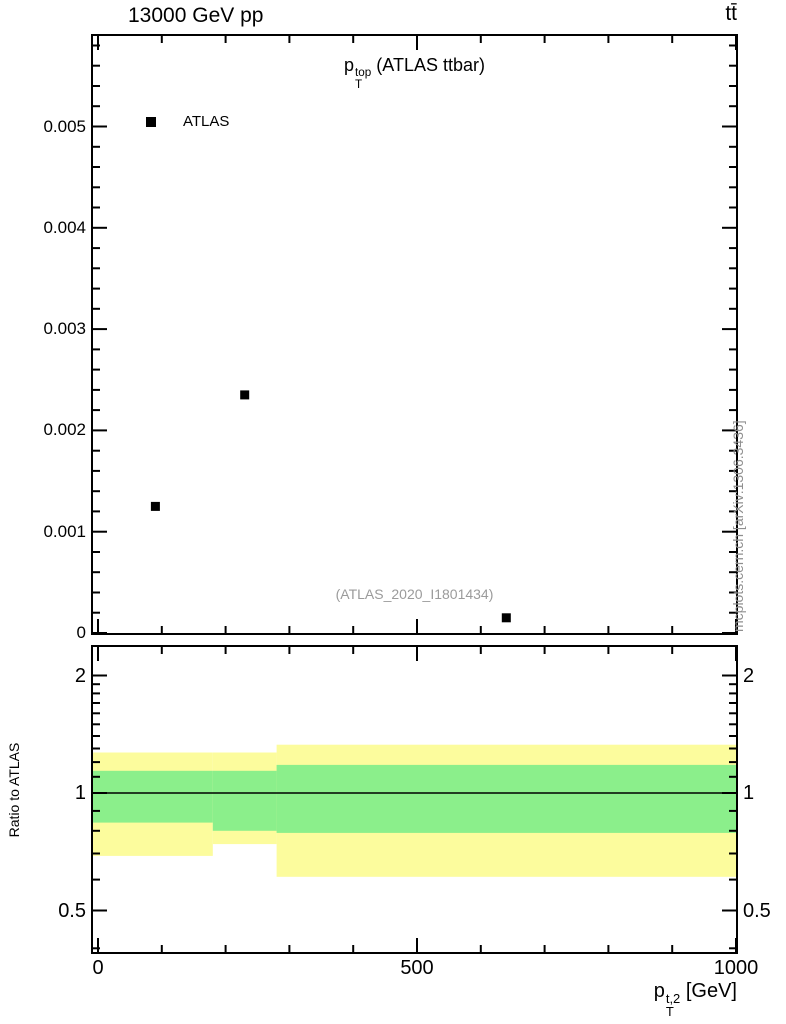 Image resolution: width=786 pixels, height=1024 pixels. I want to click on tick-label: 0.002, so click(64, 430).